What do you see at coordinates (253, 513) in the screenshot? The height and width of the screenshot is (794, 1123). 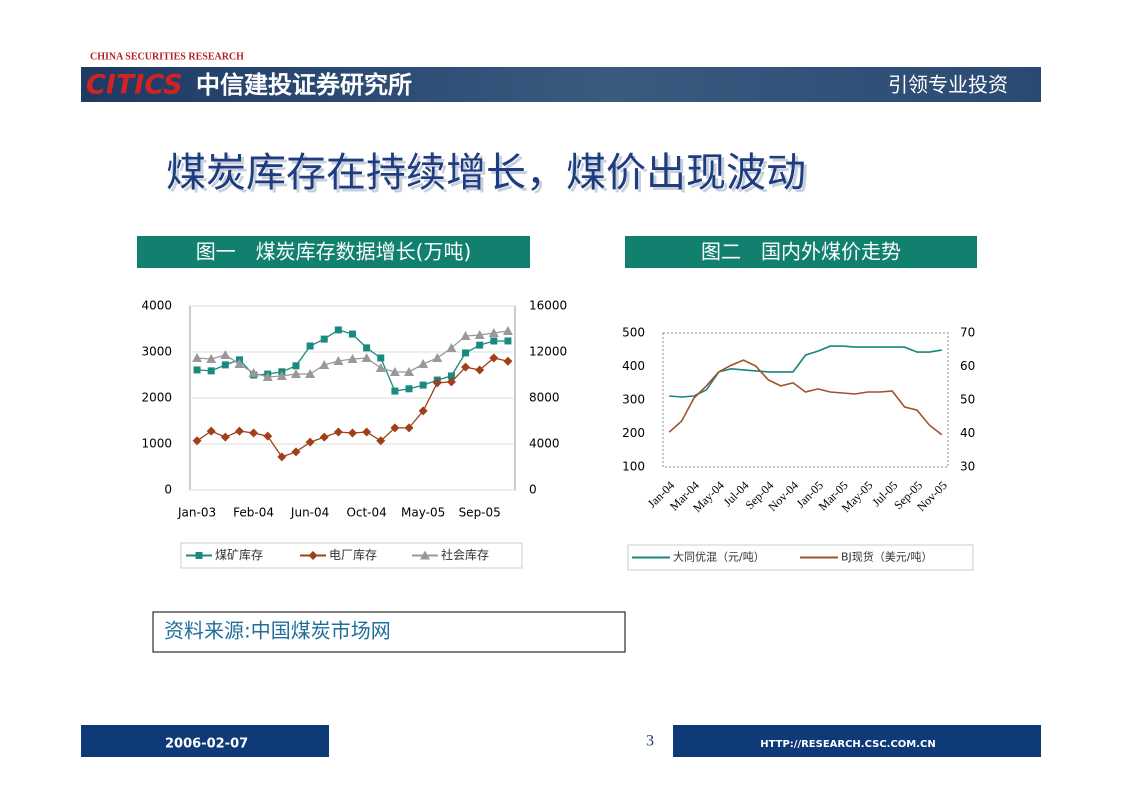 I see `x-tick-label: Feb-04` at bounding box center [253, 513].